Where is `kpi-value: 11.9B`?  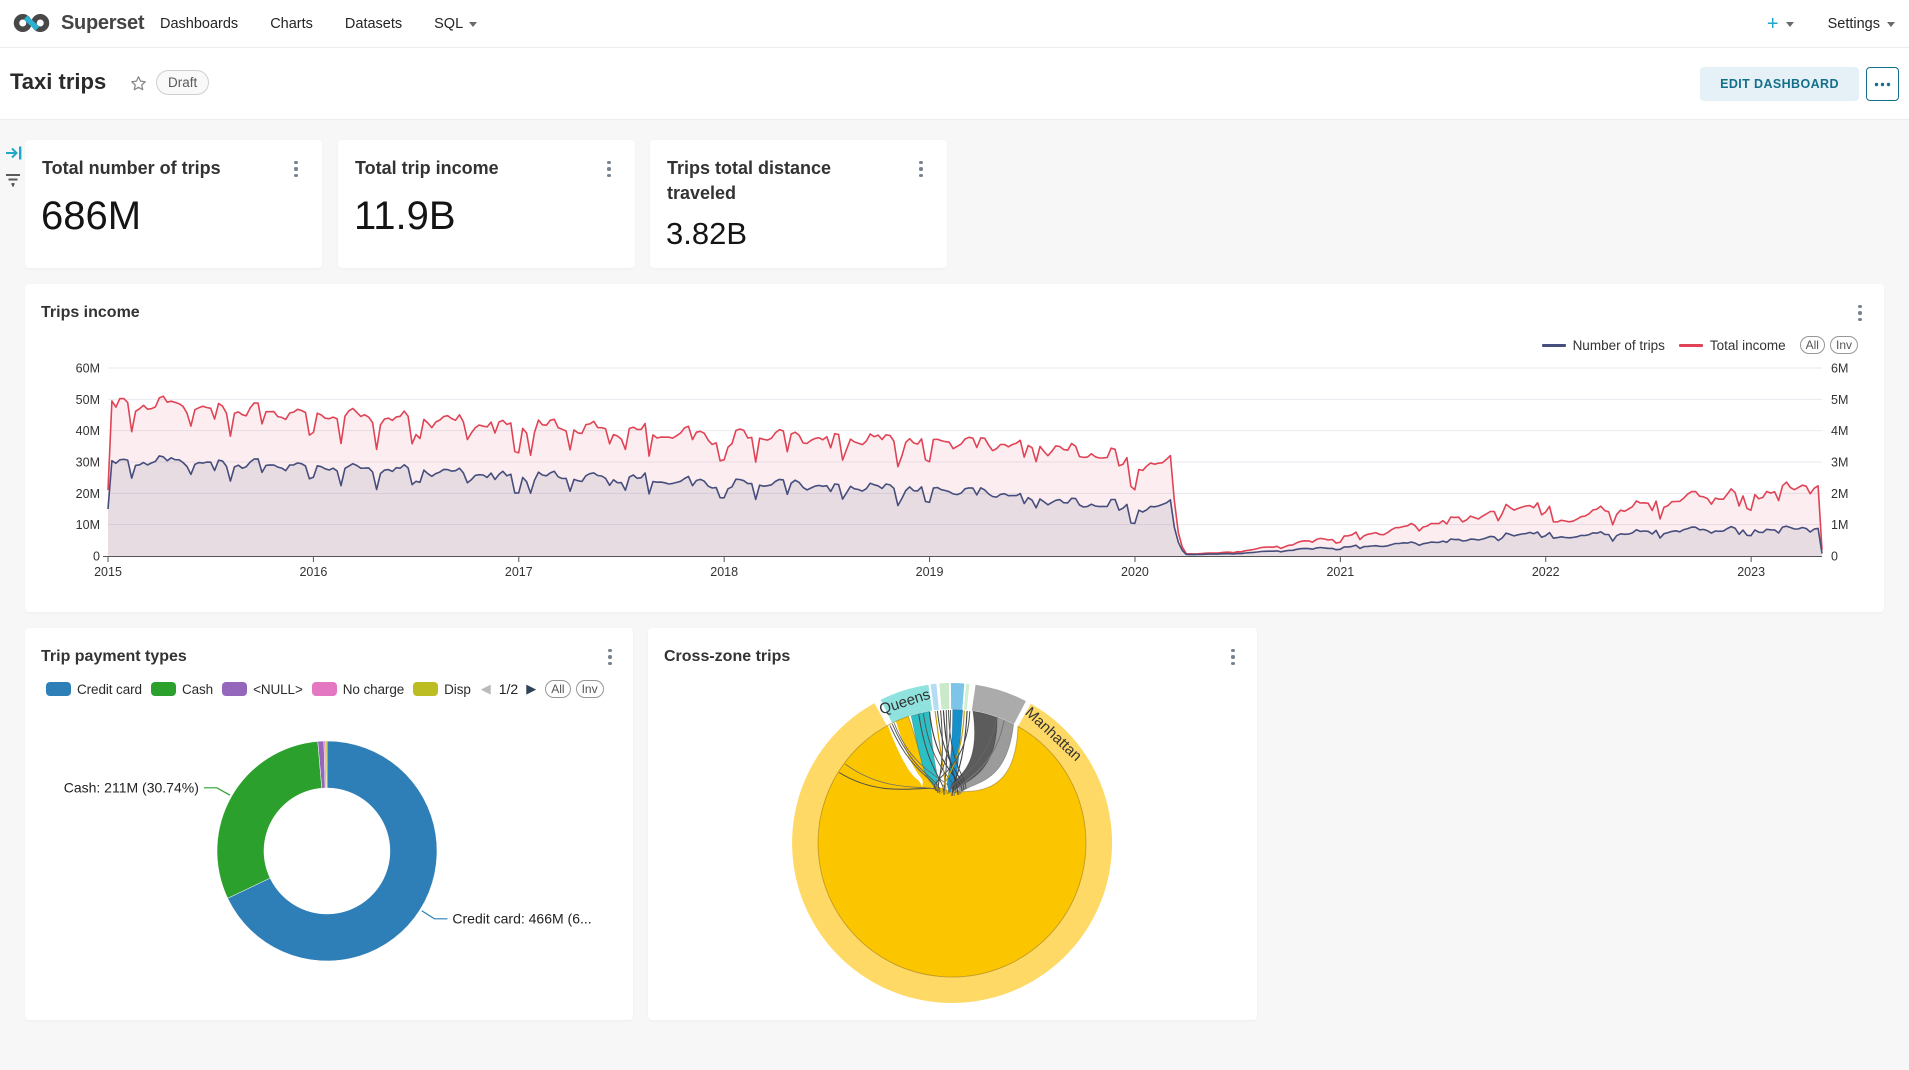 kpi-value: 11.9B is located at coordinates (405, 216).